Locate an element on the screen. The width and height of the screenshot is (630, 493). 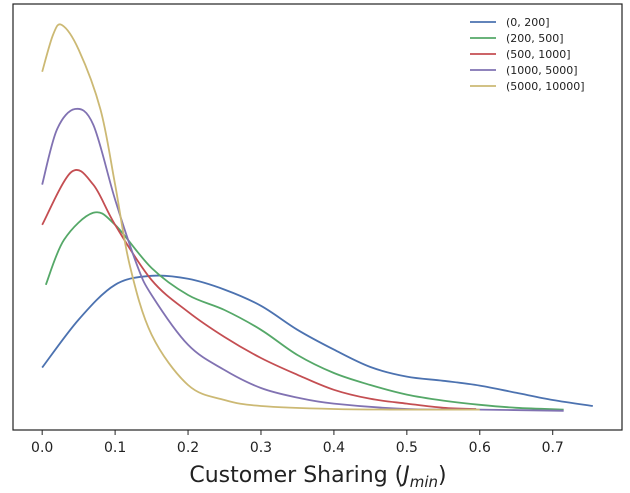
x-axis-label: Customer Sharing (Jmin) is located at coordinates (317, 477).